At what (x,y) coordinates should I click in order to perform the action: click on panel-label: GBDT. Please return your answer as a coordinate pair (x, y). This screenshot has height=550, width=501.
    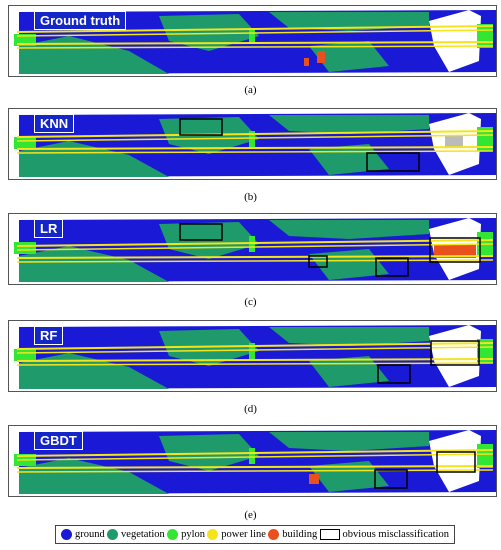
    Looking at the image, I should click on (58, 440).